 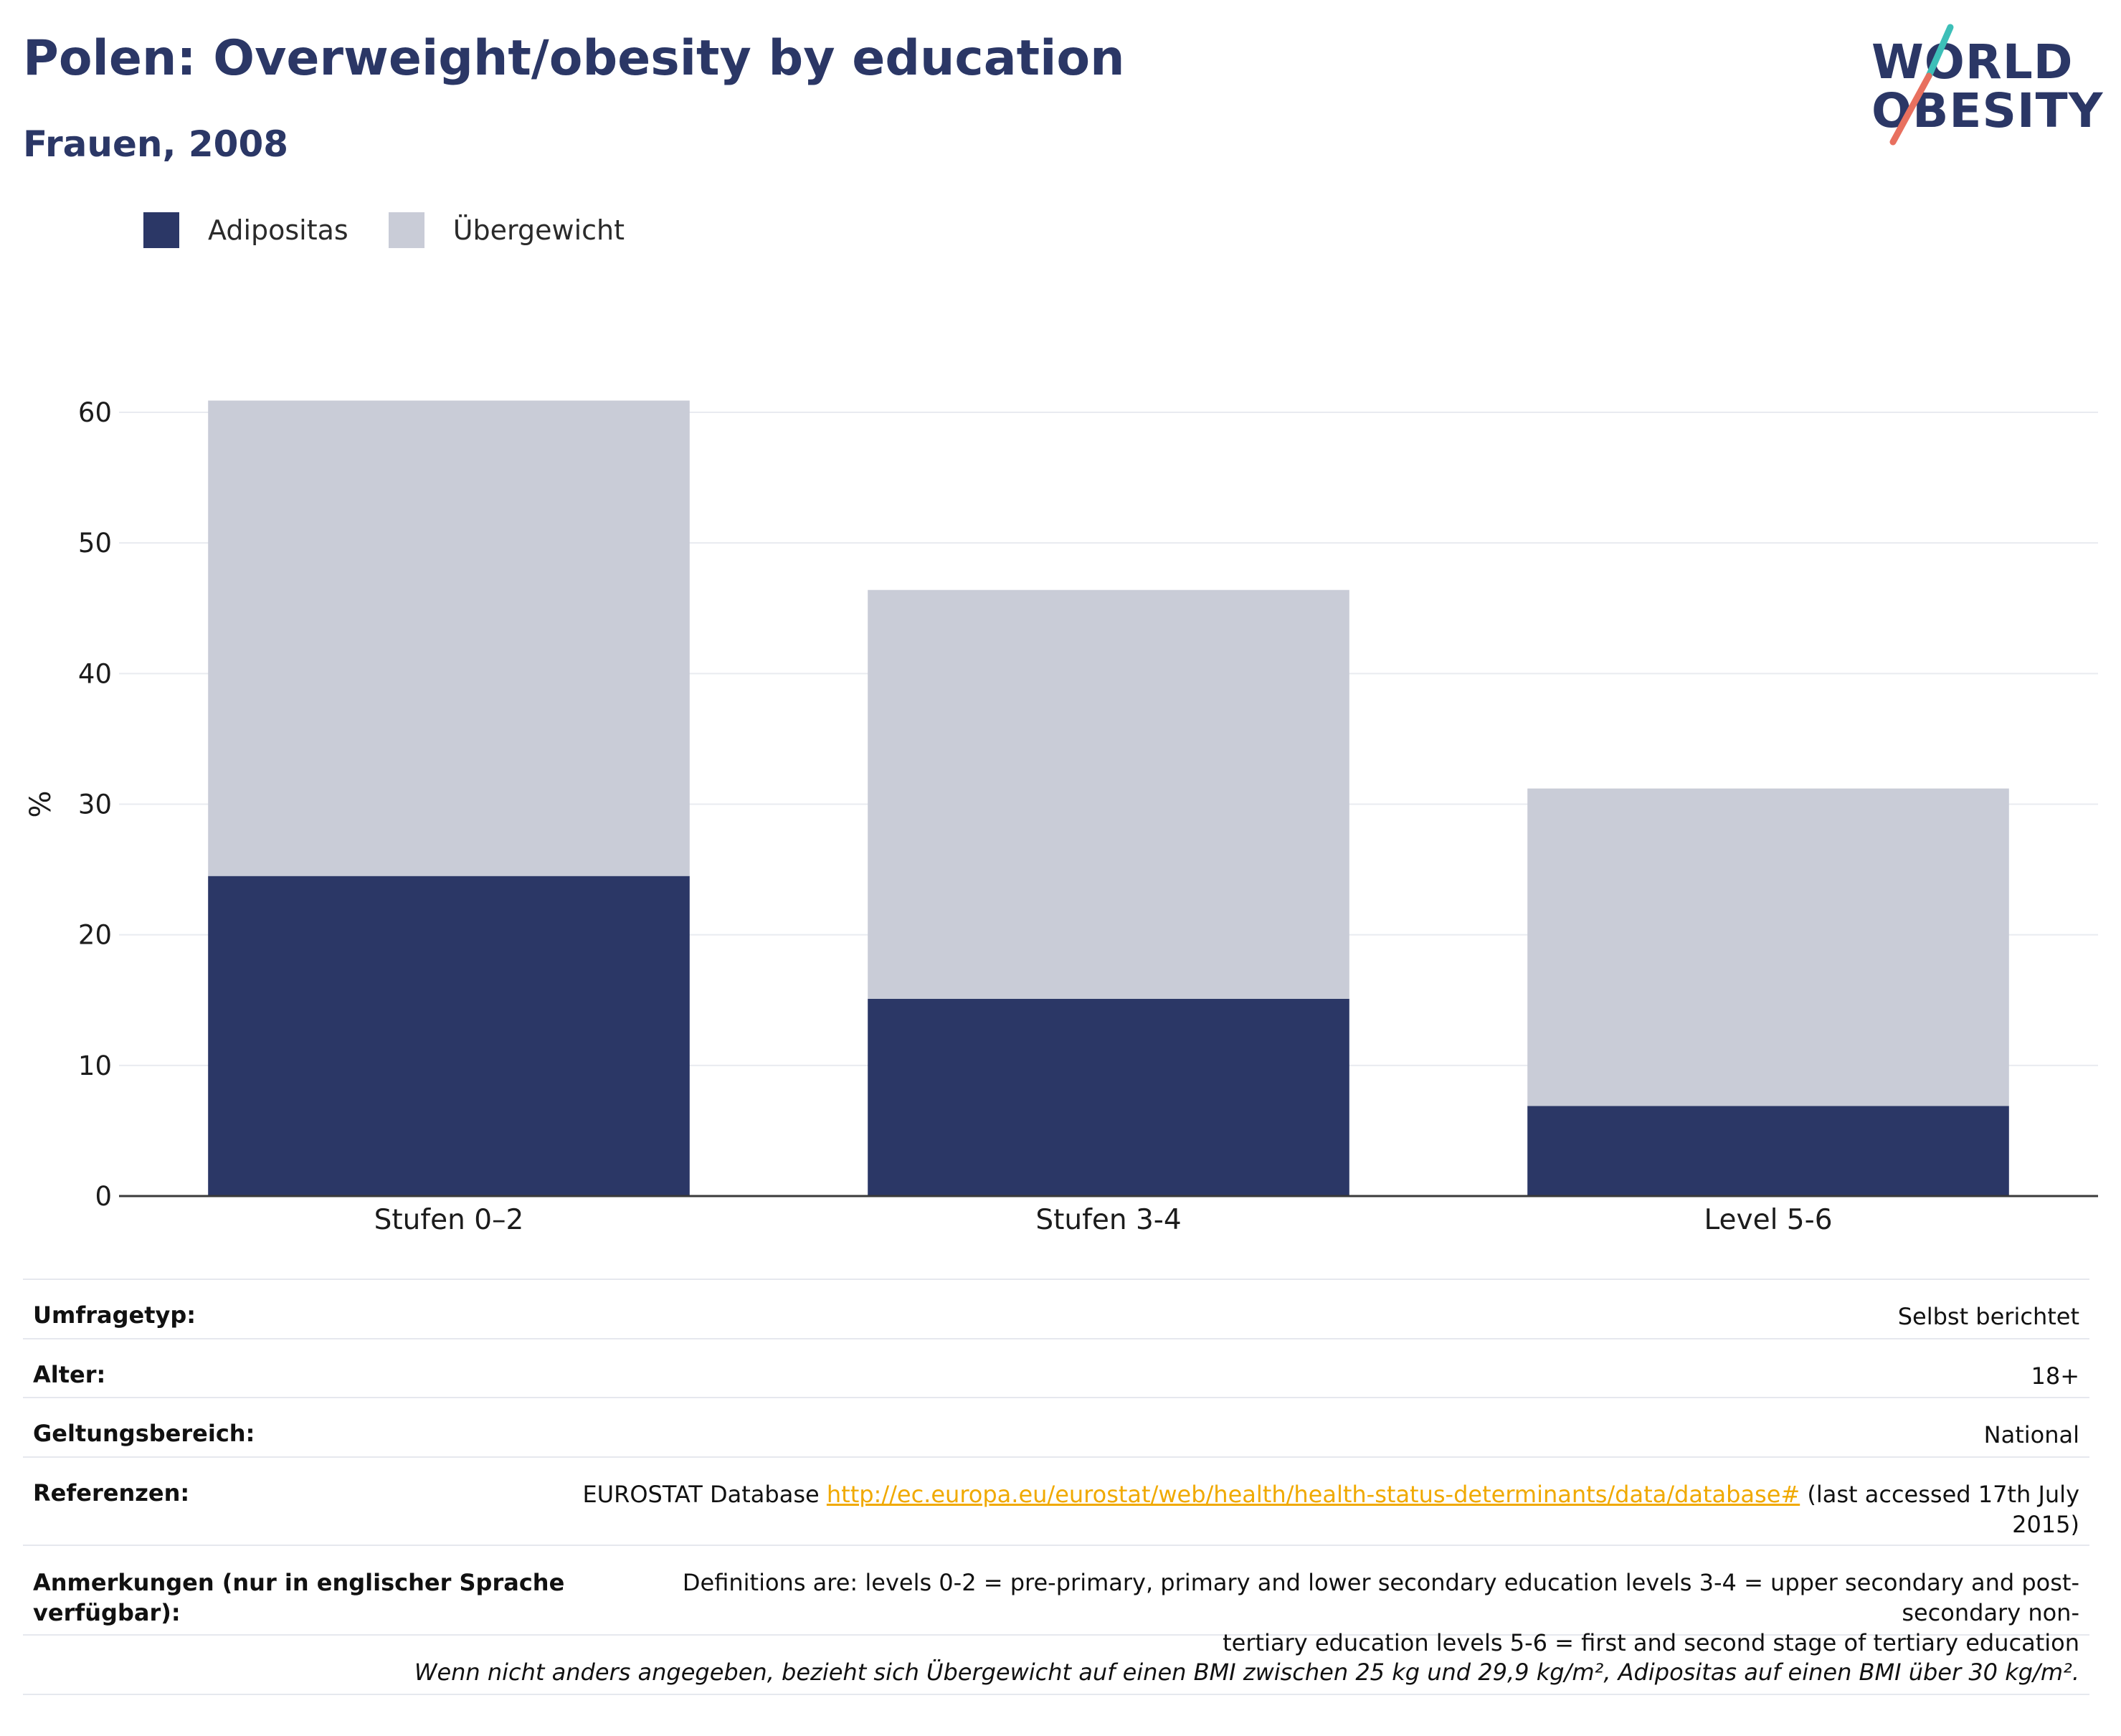 I want to click on notes-label-line1: Anmerkungen (nur in englischer Sprache, so click(x=299, y=1582).